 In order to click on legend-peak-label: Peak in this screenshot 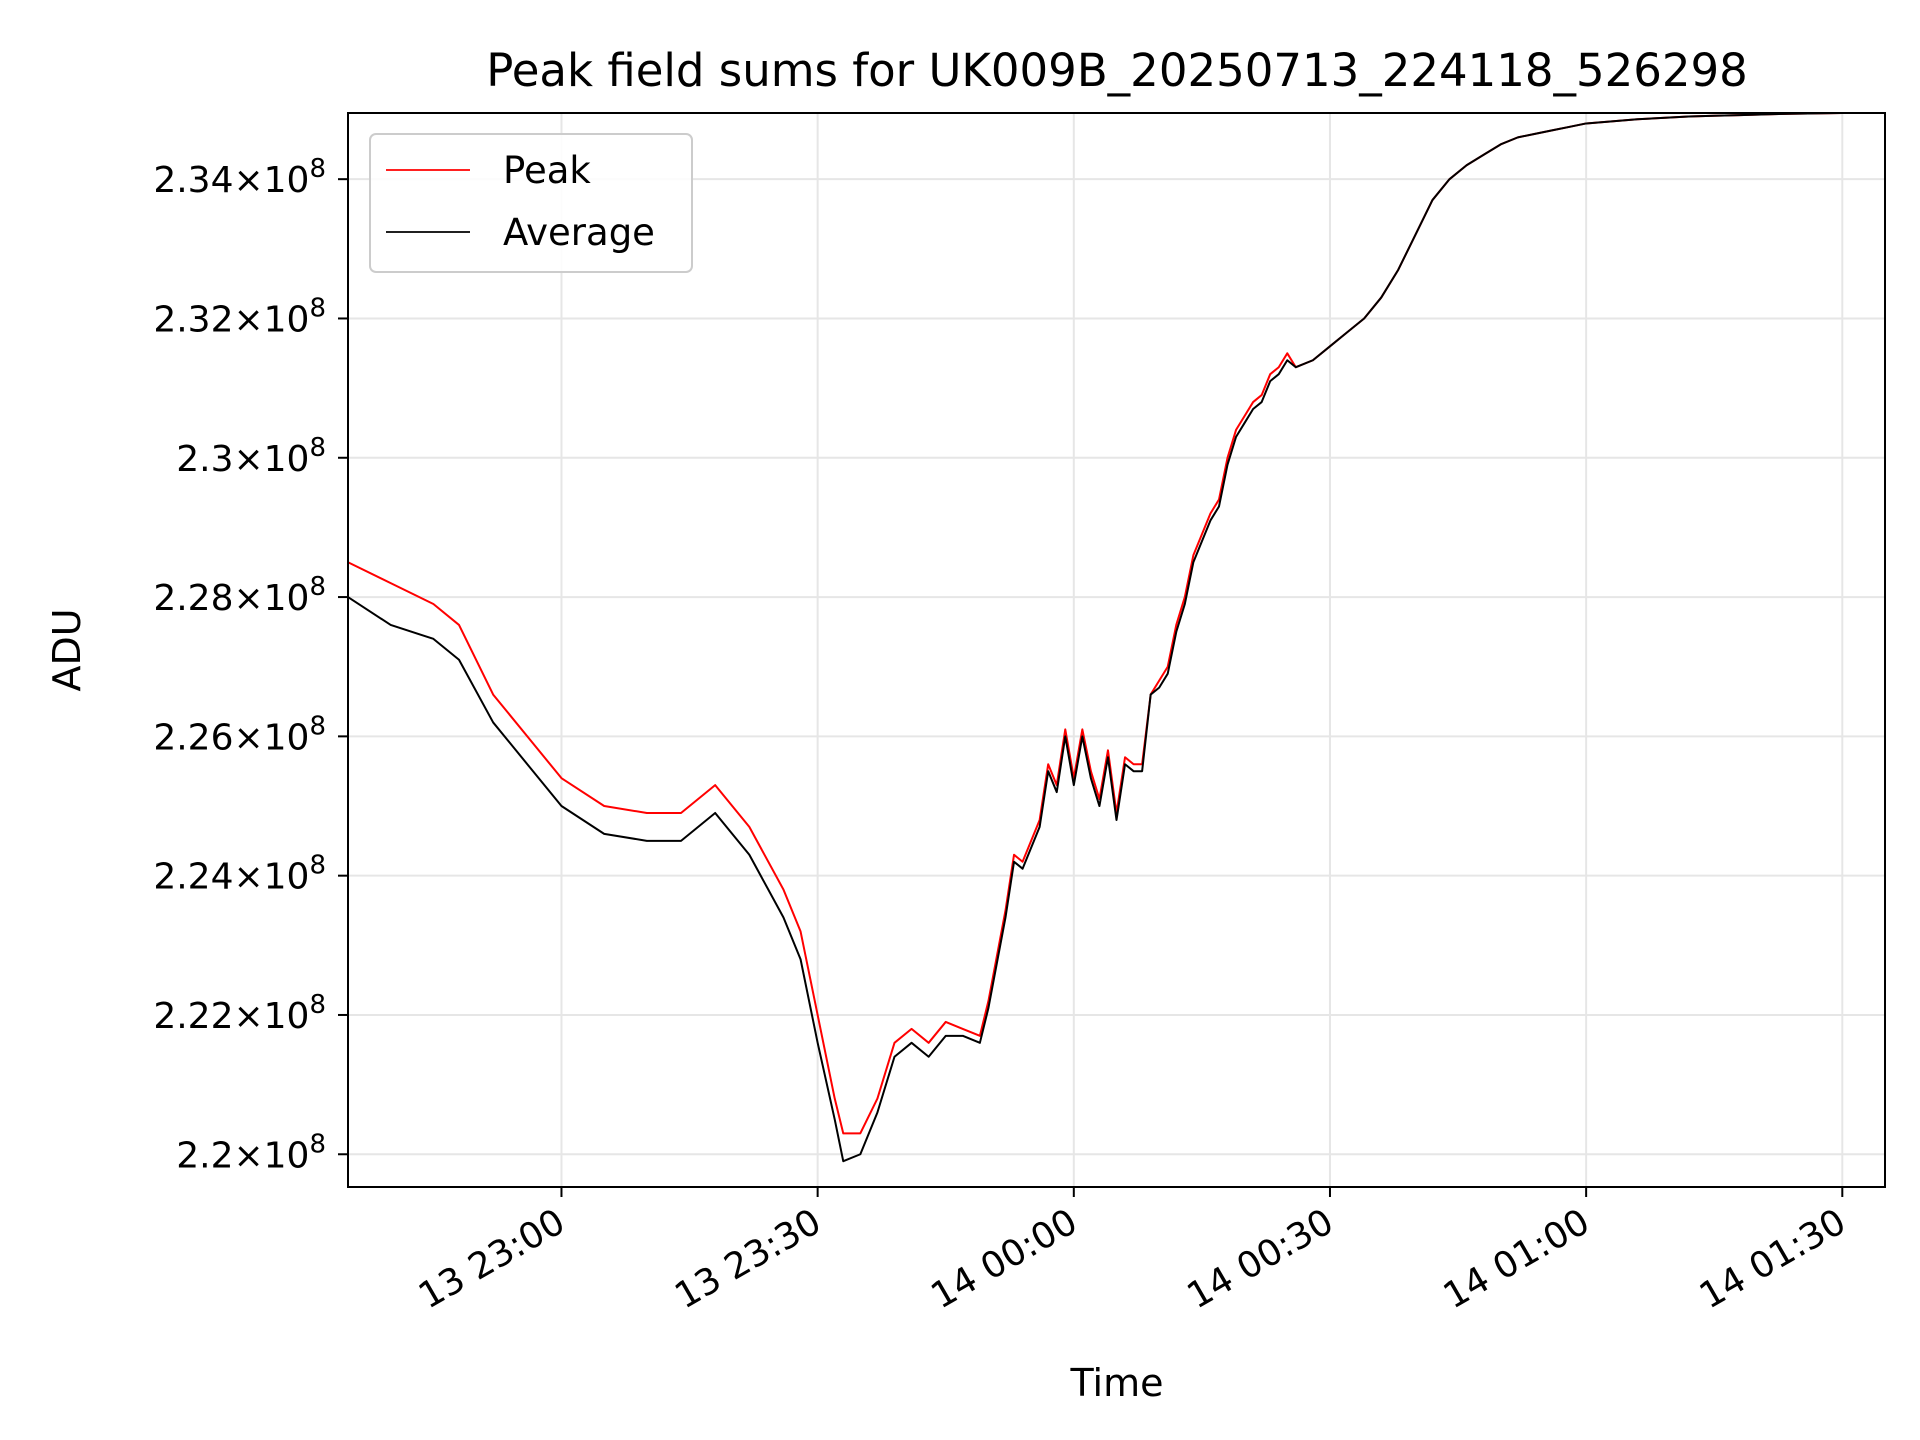, I will do `click(547, 170)`.